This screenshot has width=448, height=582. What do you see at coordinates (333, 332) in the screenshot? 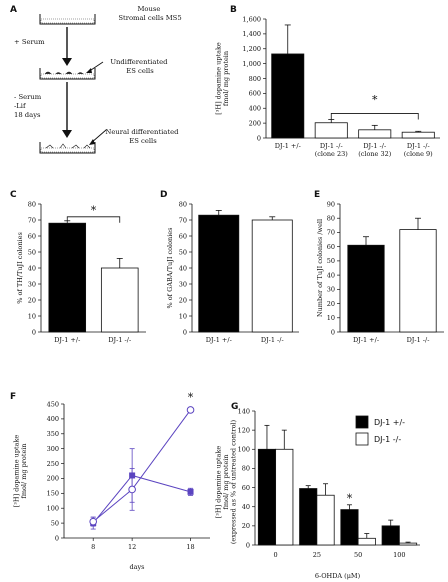
I see `panel-e-ytick-label: 0` at bounding box center [333, 332].